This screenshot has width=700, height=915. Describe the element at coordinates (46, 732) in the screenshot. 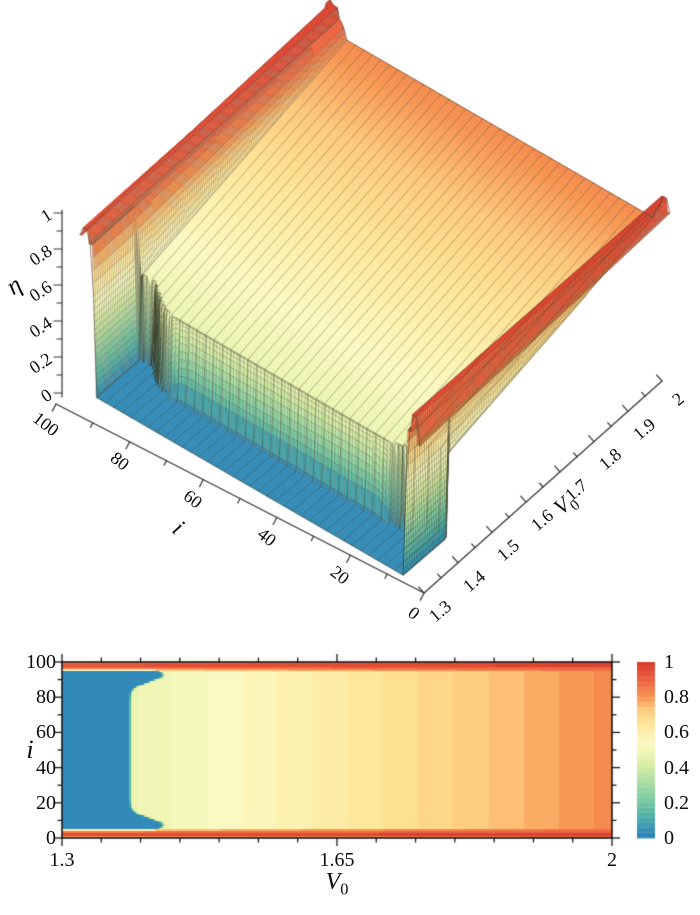

I see `tick-label: 60` at that location.